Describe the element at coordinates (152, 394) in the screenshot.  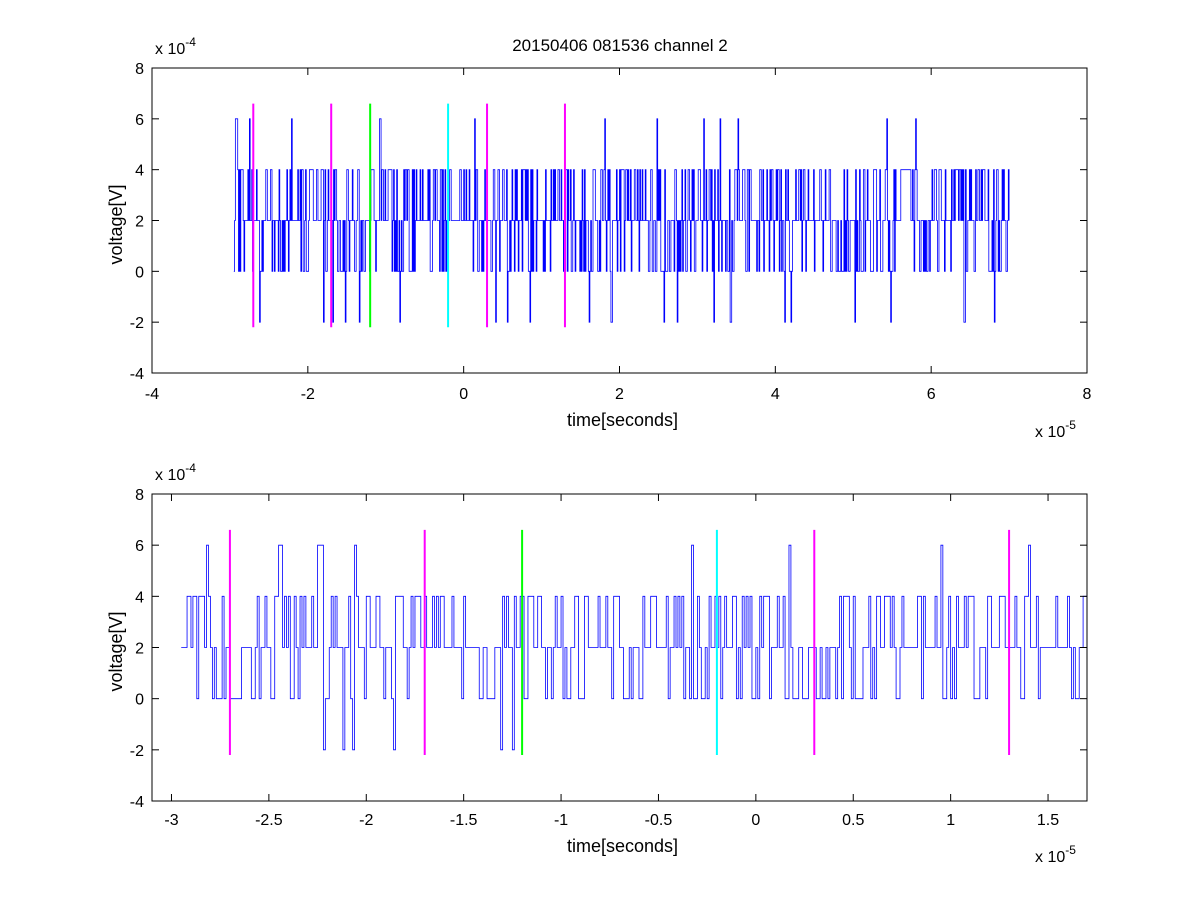
I see `x-tick-label: -4` at that location.